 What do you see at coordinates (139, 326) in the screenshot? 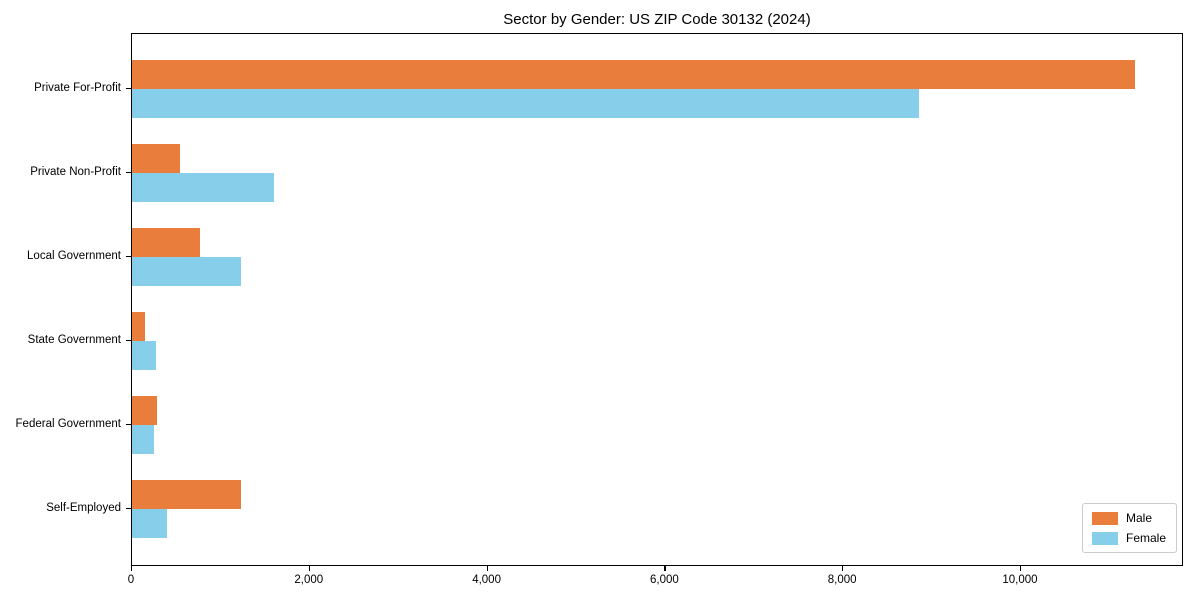
I see `bar-male-state-government` at bounding box center [139, 326].